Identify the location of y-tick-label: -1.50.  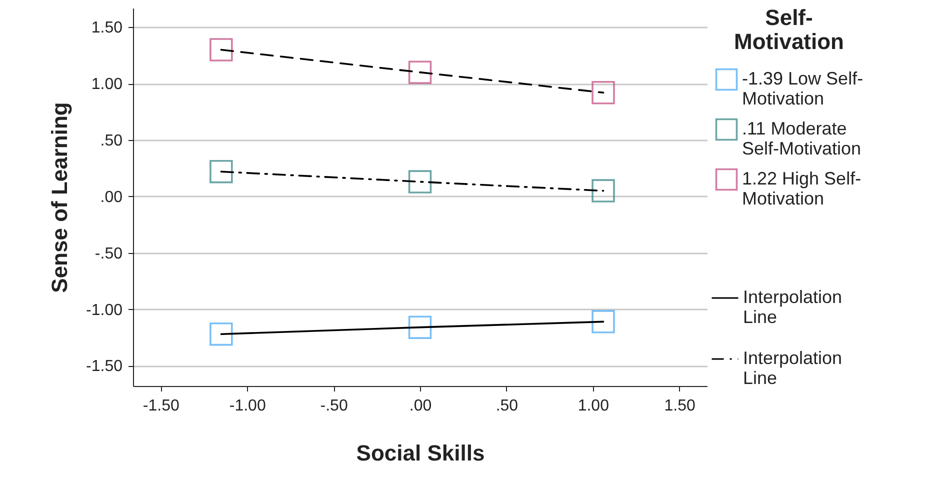
(104, 367).